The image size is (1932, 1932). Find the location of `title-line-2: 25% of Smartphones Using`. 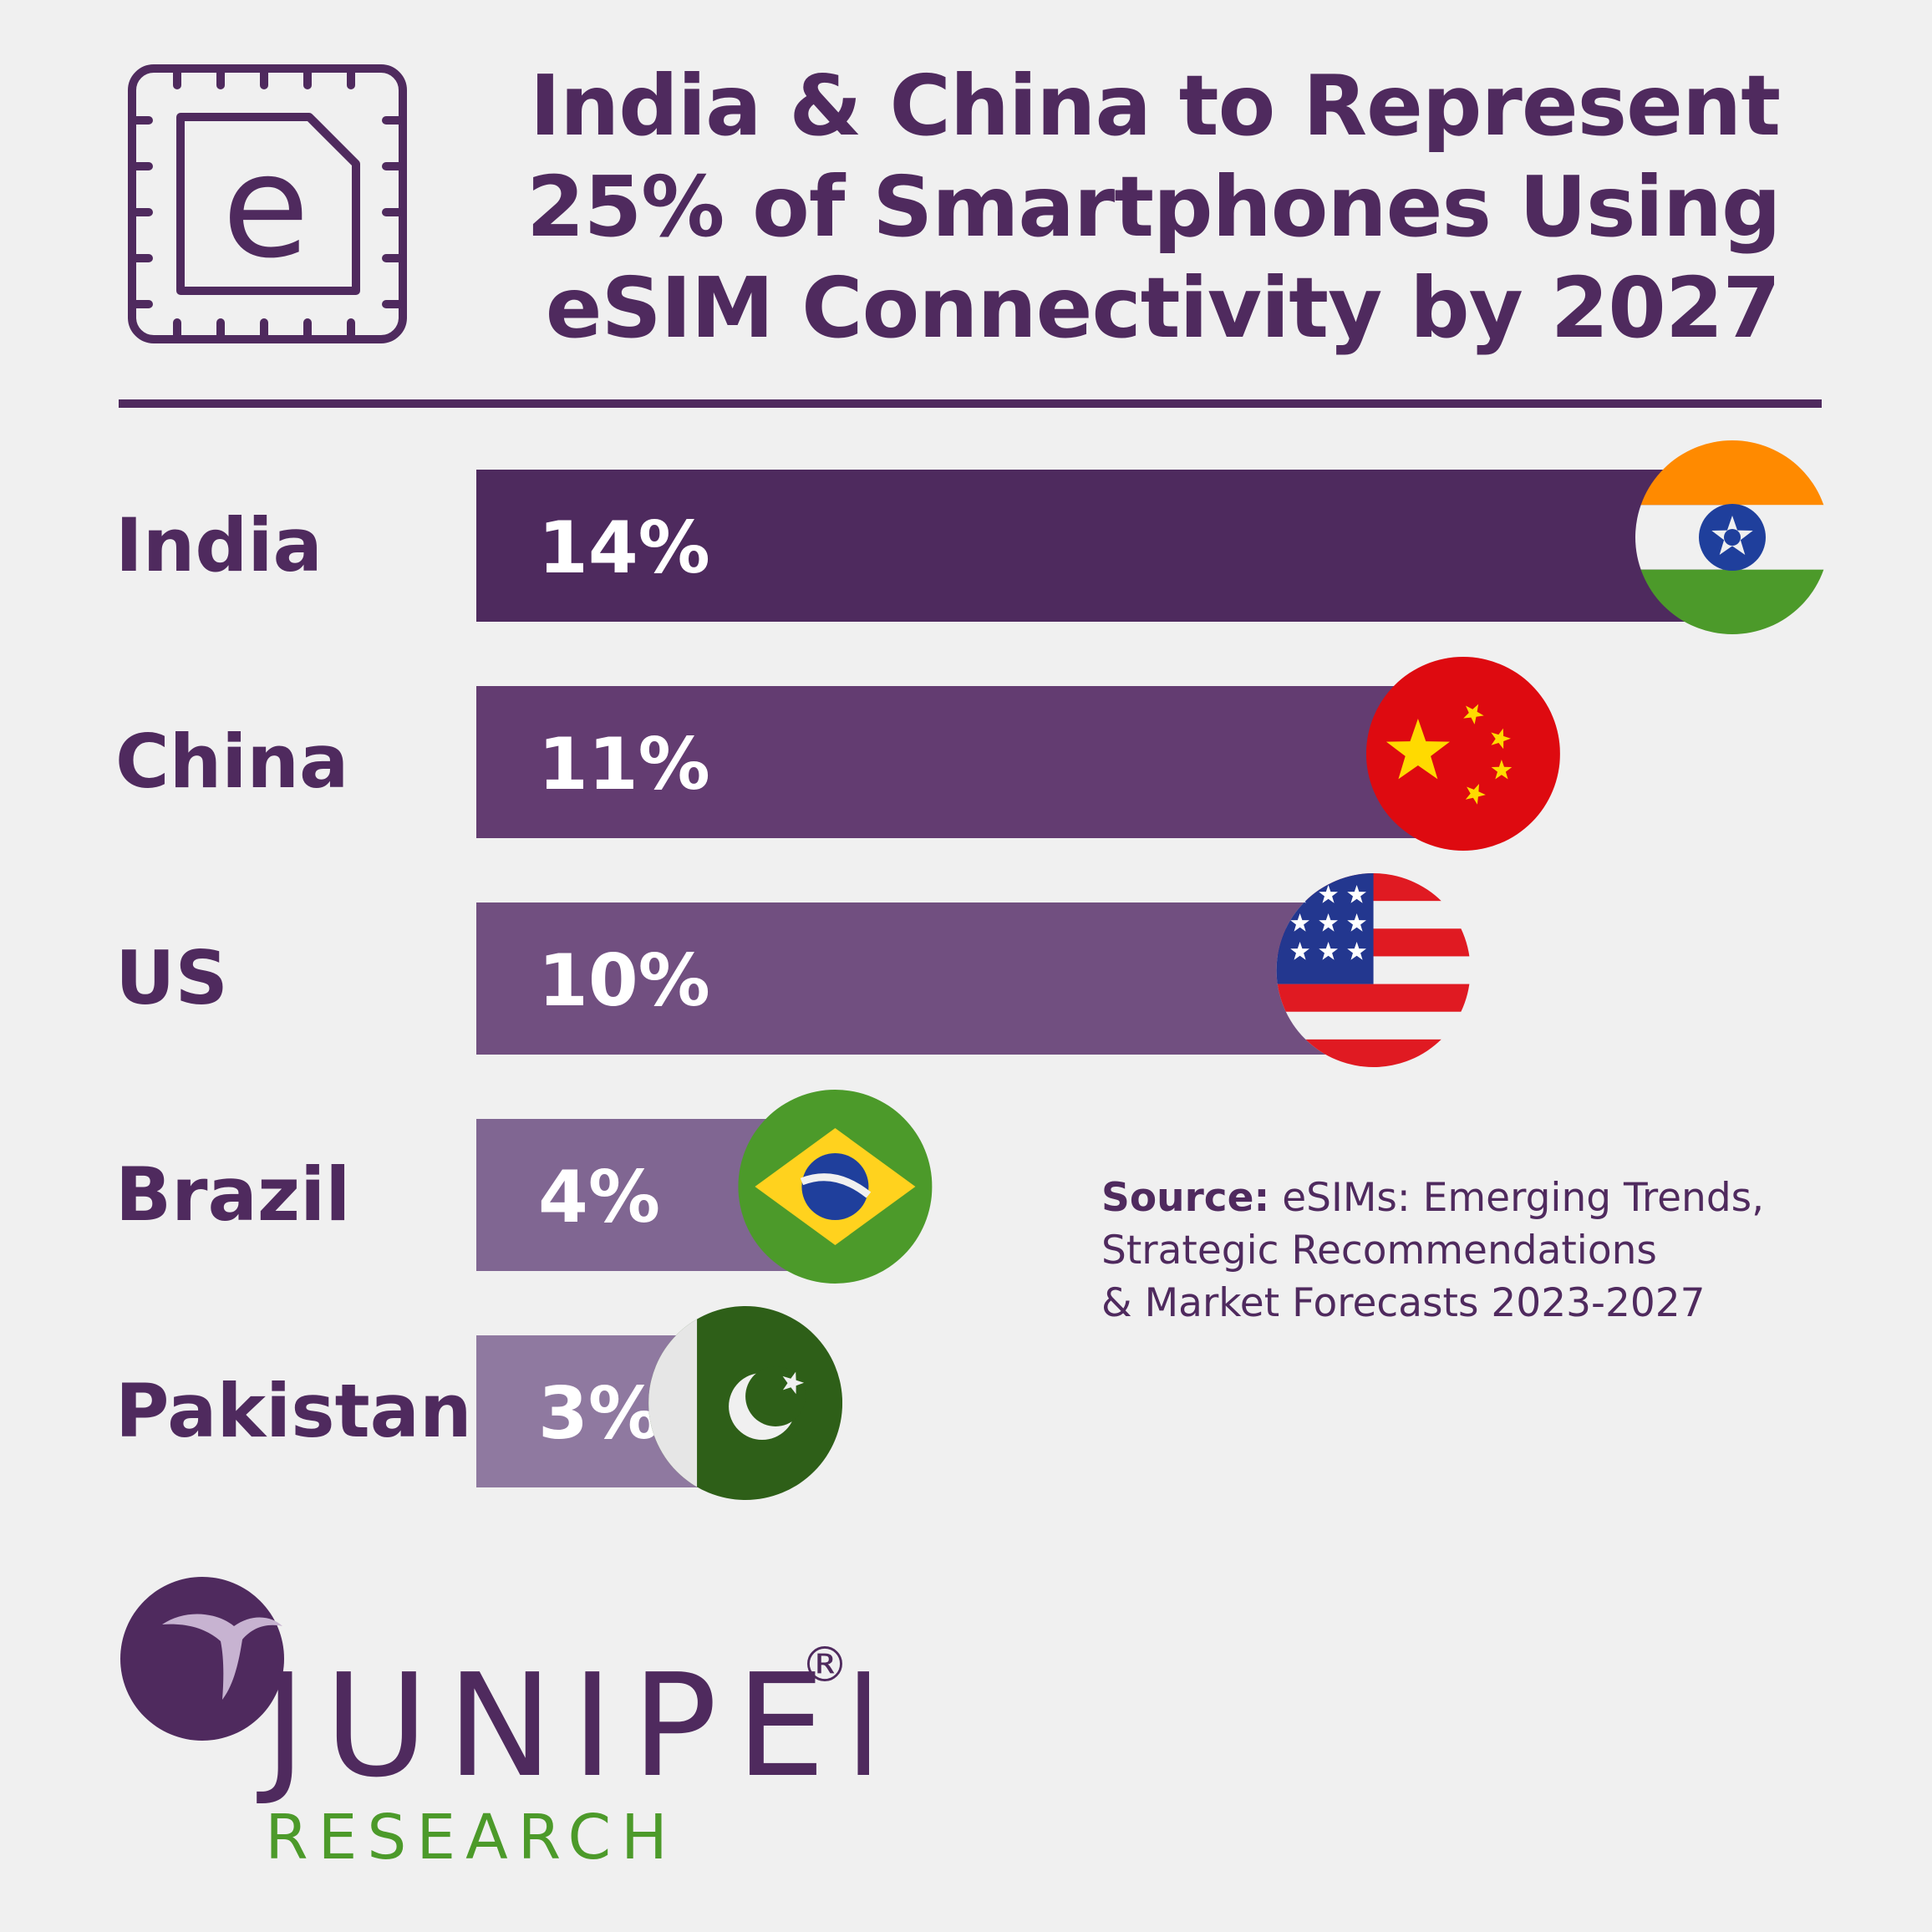

title-line-2: 25% of Smartphones Using is located at coordinates (1154, 207).